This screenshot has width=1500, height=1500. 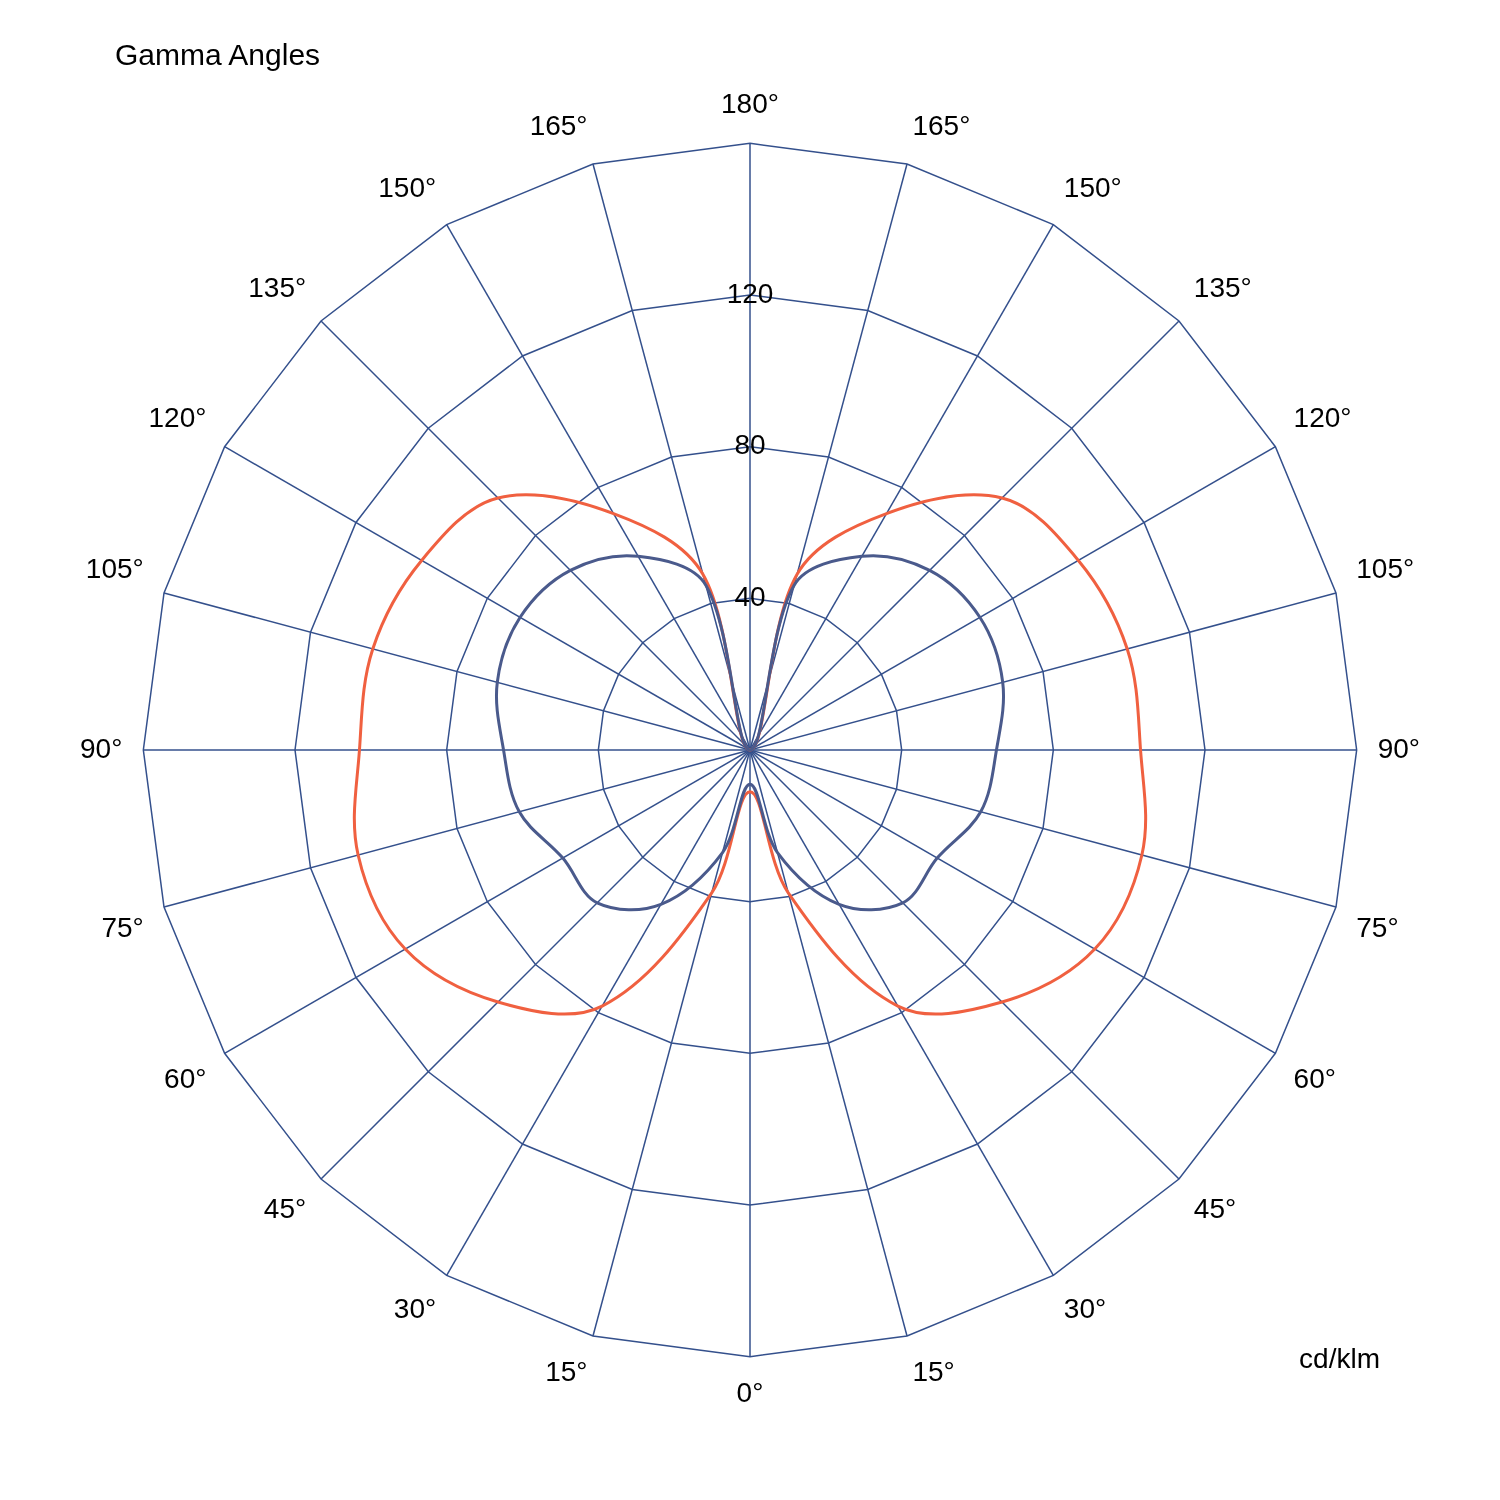 What do you see at coordinates (1339, 1359) in the screenshot?
I see `text: cd/klm` at bounding box center [1339, 1359].